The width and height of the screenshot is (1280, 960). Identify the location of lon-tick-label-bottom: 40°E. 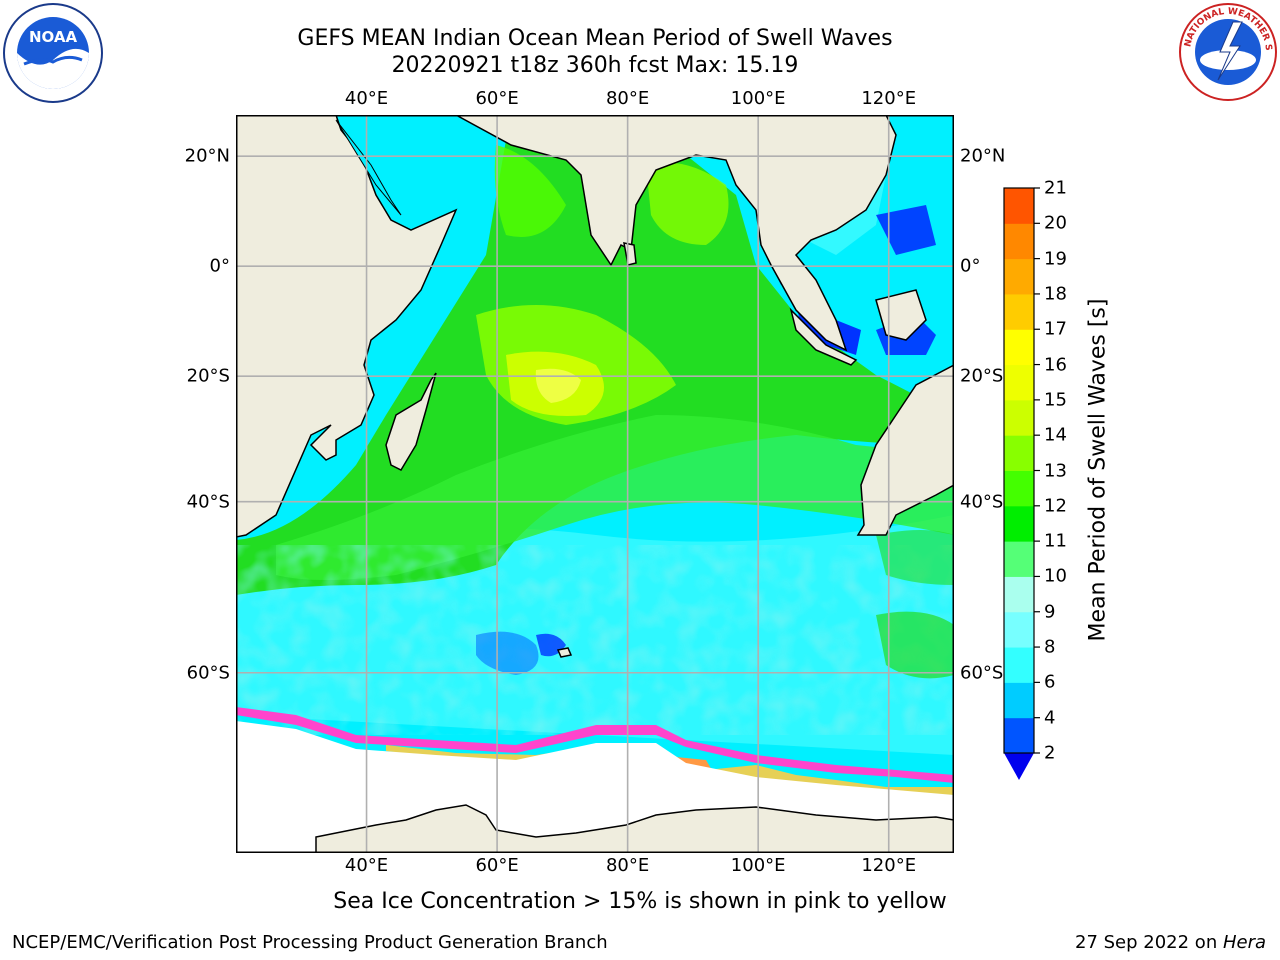
(366, 865).